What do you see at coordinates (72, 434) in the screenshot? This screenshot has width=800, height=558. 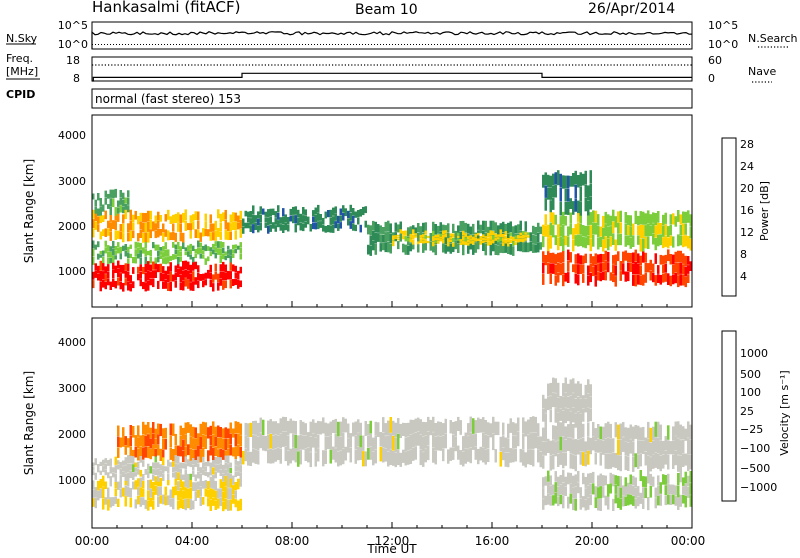 I see `velocity-ytick-2000: 2000` at bounding box center [72, 434].